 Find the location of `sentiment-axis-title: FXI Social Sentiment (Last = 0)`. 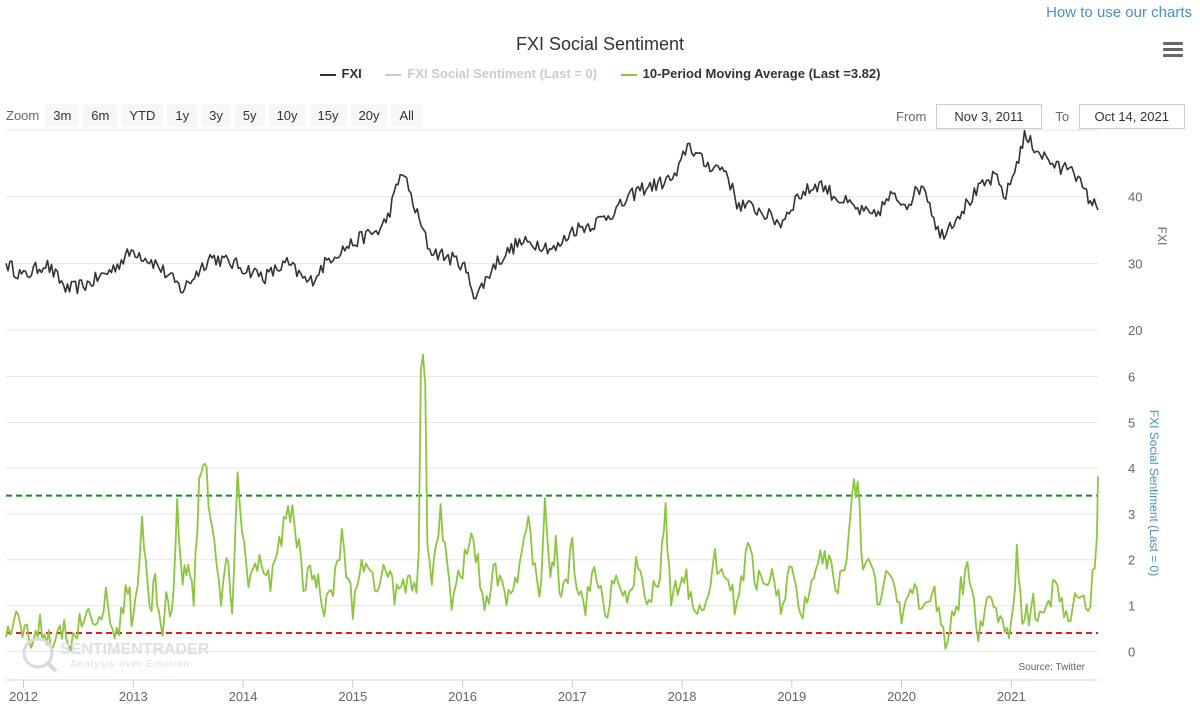

sentiment-axis-title: FXI Social Sentiment (Last = 0) is located at coordinates (1154, 493).